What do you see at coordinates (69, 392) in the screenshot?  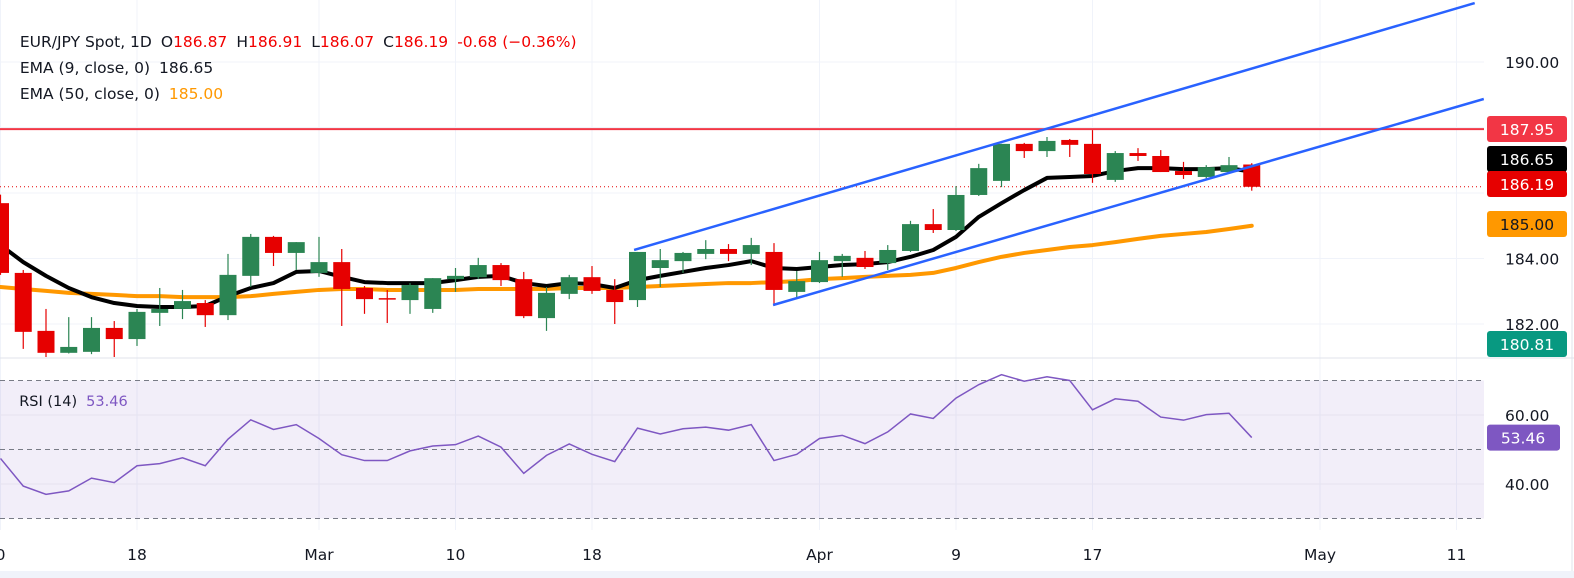 I see `rsi-legend: RSI (14) 53.46` at bounding box center [69, 392].